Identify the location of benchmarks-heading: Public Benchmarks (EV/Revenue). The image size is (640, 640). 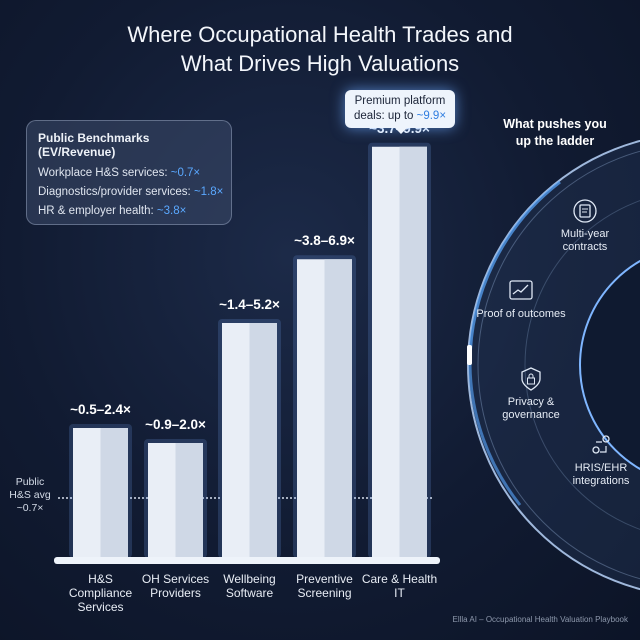
(94, 145).